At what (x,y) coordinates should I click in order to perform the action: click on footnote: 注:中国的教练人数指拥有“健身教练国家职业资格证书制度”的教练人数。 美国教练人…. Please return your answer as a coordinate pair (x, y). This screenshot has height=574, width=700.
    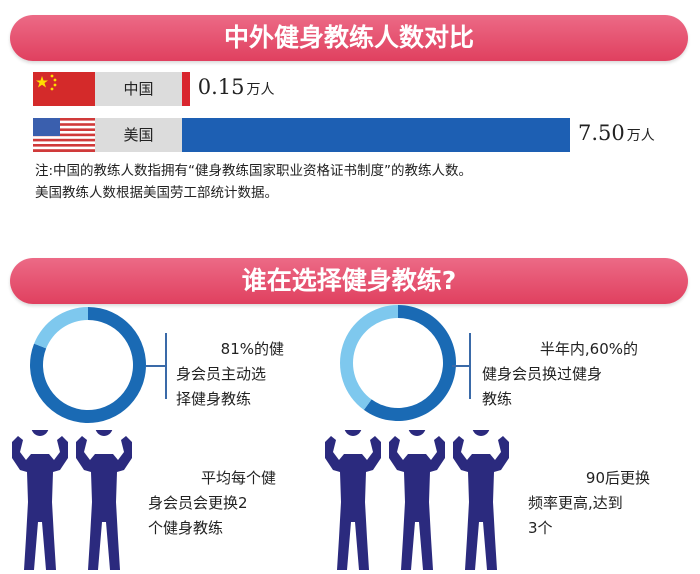
    Looking at the image, I should click on (253, 182).